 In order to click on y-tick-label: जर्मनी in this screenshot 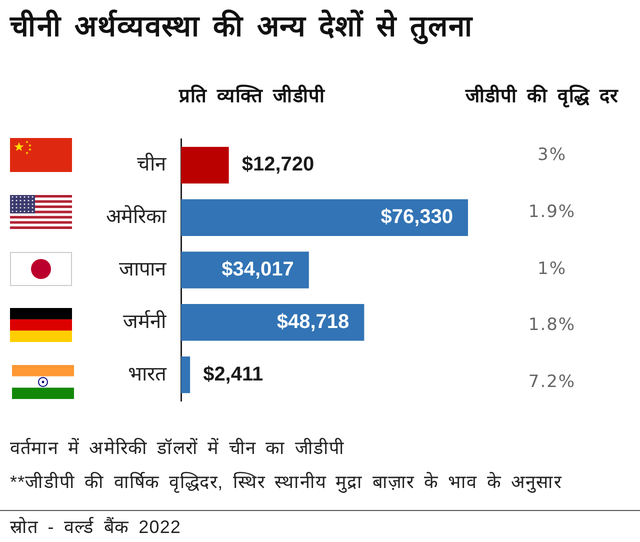, I will do `click(145, 321)`.